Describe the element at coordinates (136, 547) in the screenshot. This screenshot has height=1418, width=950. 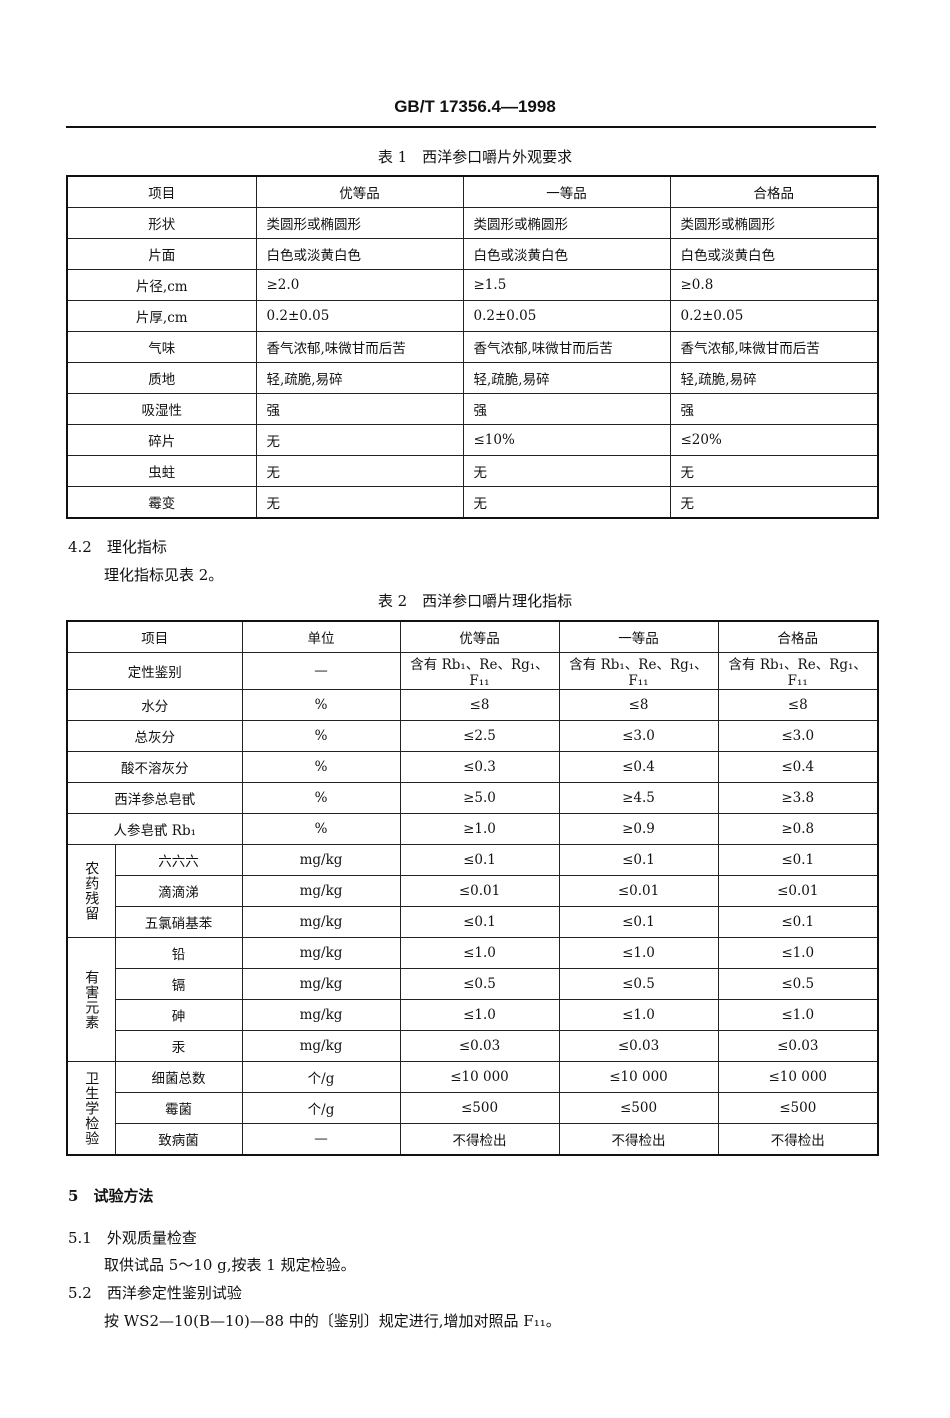
I see `section-title: 理化指标` at that location.